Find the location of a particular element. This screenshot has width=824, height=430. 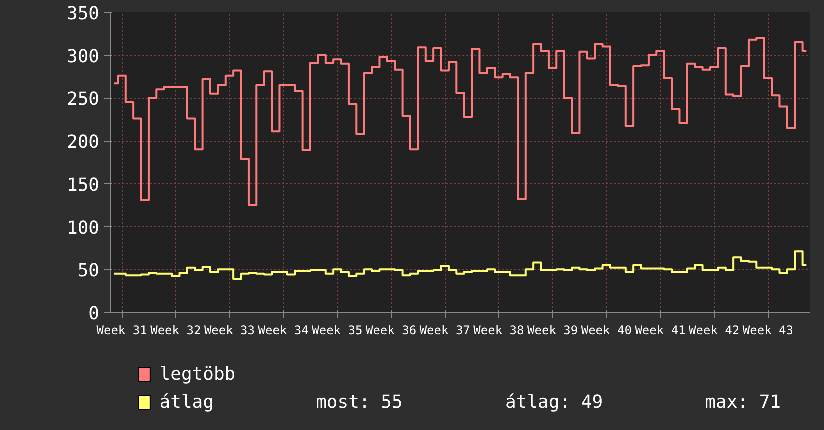

legend-label: átlag is located at coordinates (187, 402).